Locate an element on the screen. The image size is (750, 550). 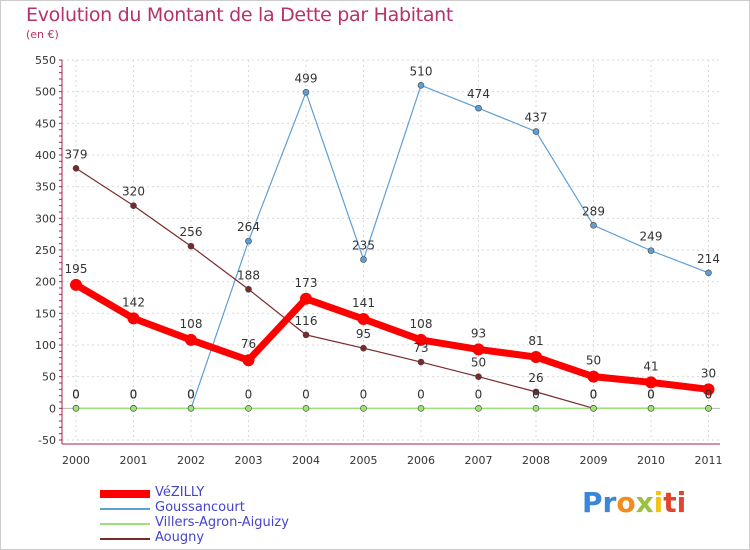
y-tick-label: 200 is located at coordinates (45, 282).